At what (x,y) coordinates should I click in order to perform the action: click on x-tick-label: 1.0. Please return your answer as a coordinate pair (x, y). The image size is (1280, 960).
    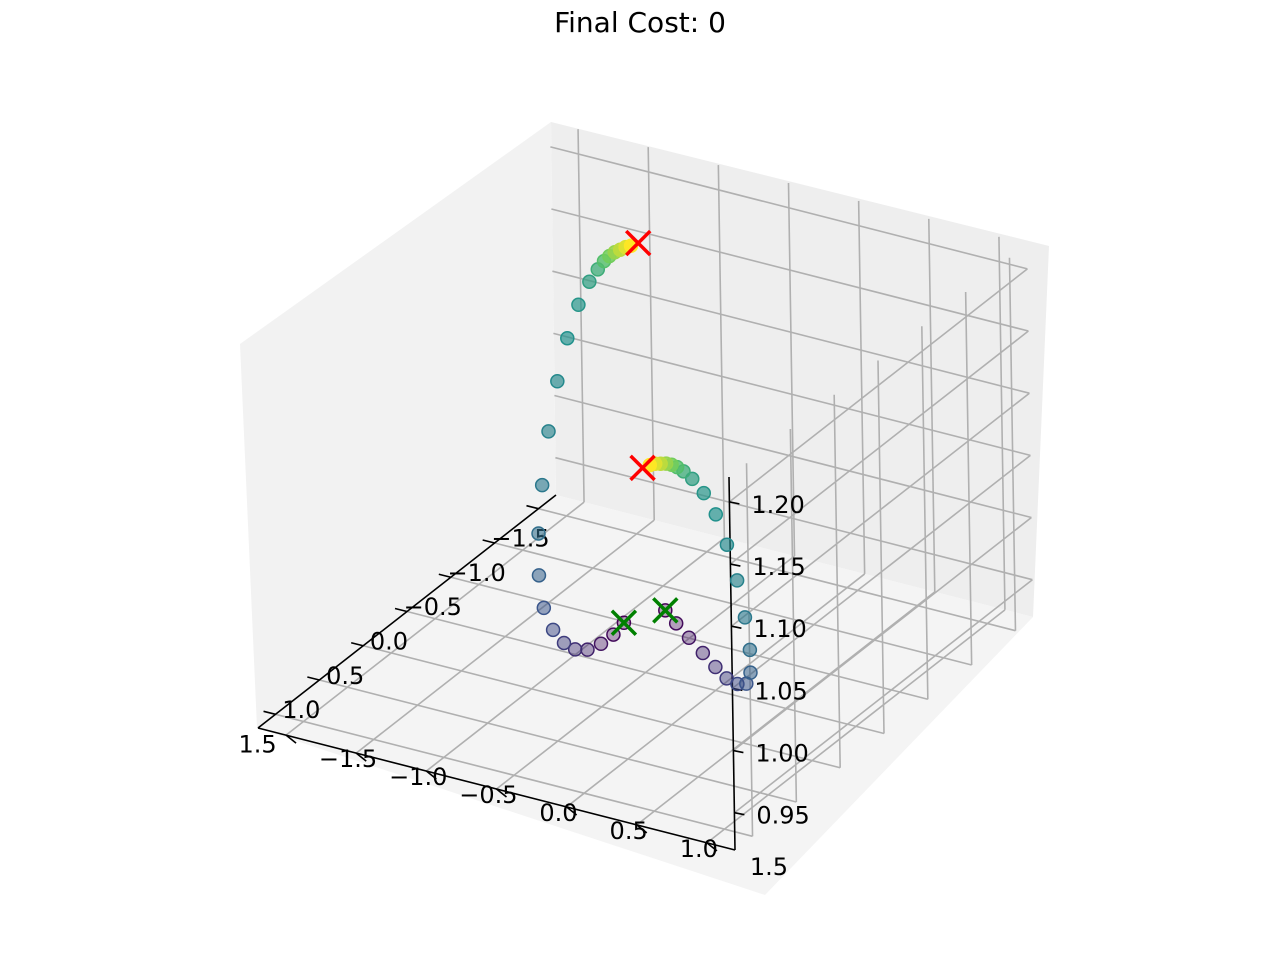
    Looking at the image, I should click on (301, 710).